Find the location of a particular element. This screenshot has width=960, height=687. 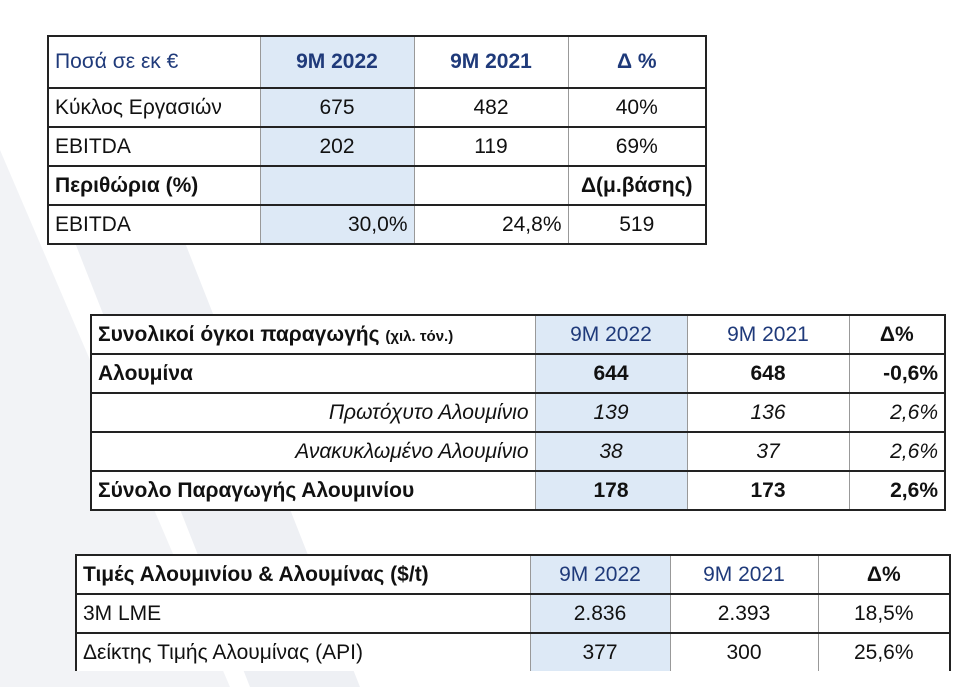

cell-9m2021: 300 is located at coordinates (743, 652).